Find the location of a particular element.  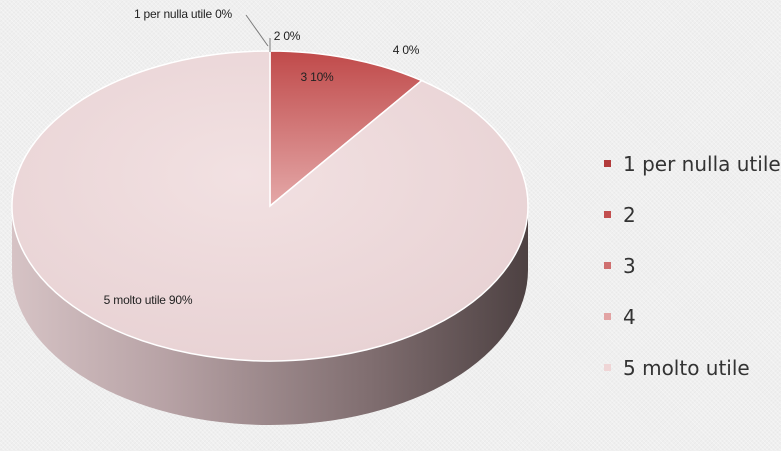

legend: 1 per nulla utile 2 3 4 5 molto utile is located at coordinates (692, 265).